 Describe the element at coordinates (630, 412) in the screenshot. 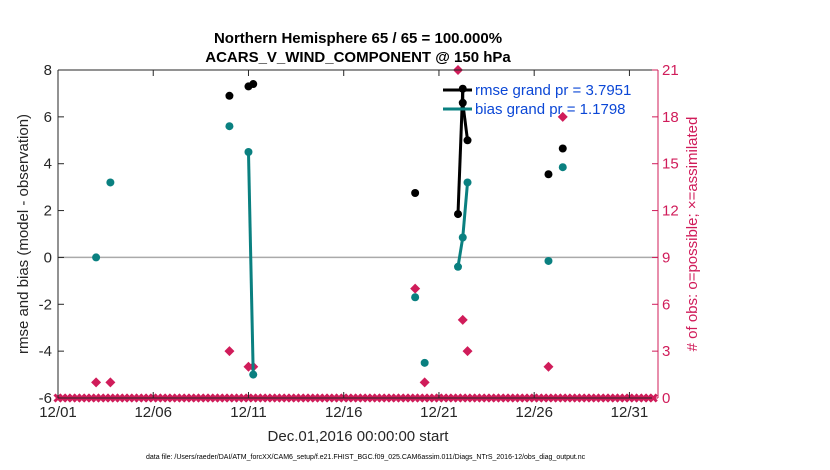

I see `x-tick-label: 12/31` at that location.